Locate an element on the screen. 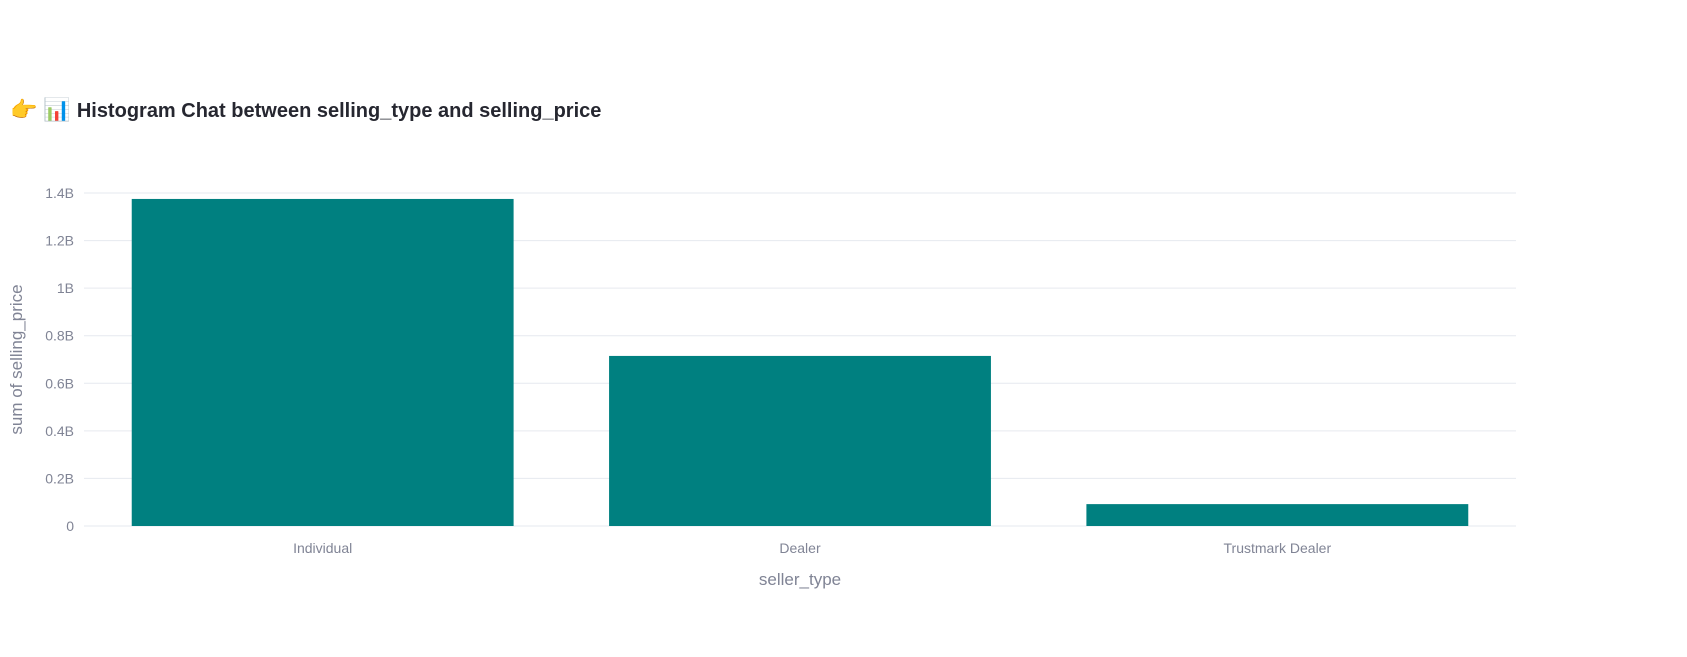 The width and height of the screenshot is (1687, 657). bar-dealer is located at coordinates (800, 440).